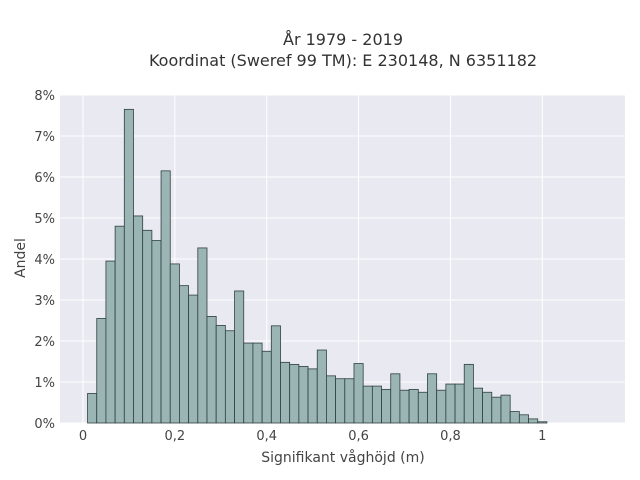 The height and width of the screenshot is (480, 640). I want to click on y-tick-label: 6%, so click(44, 178).